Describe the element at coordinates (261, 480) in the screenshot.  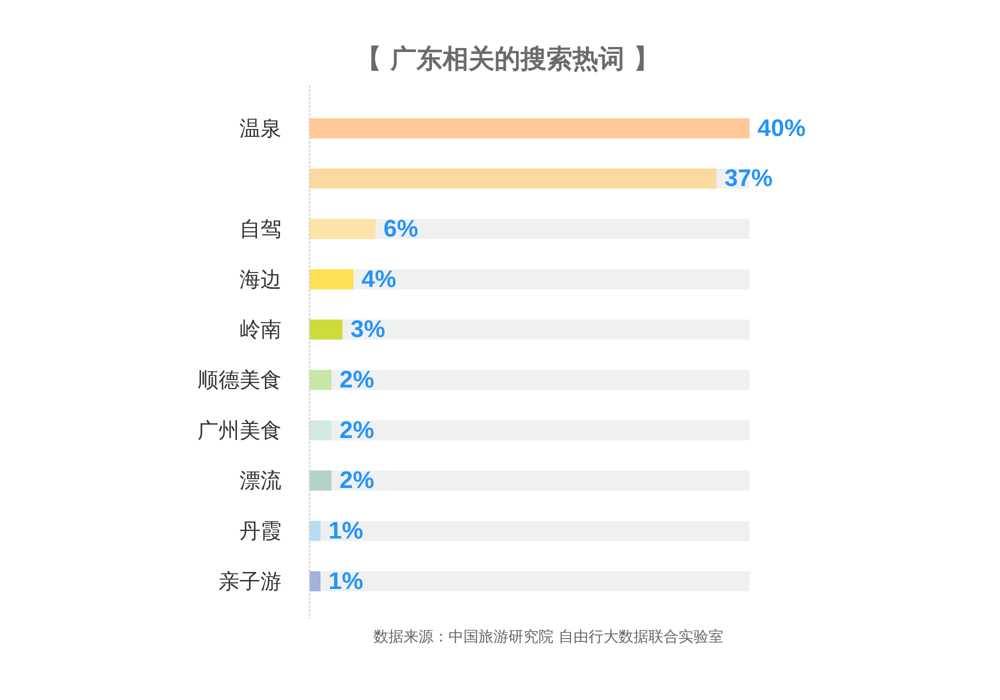
I see `y-tick-label: 漂流` at that location.